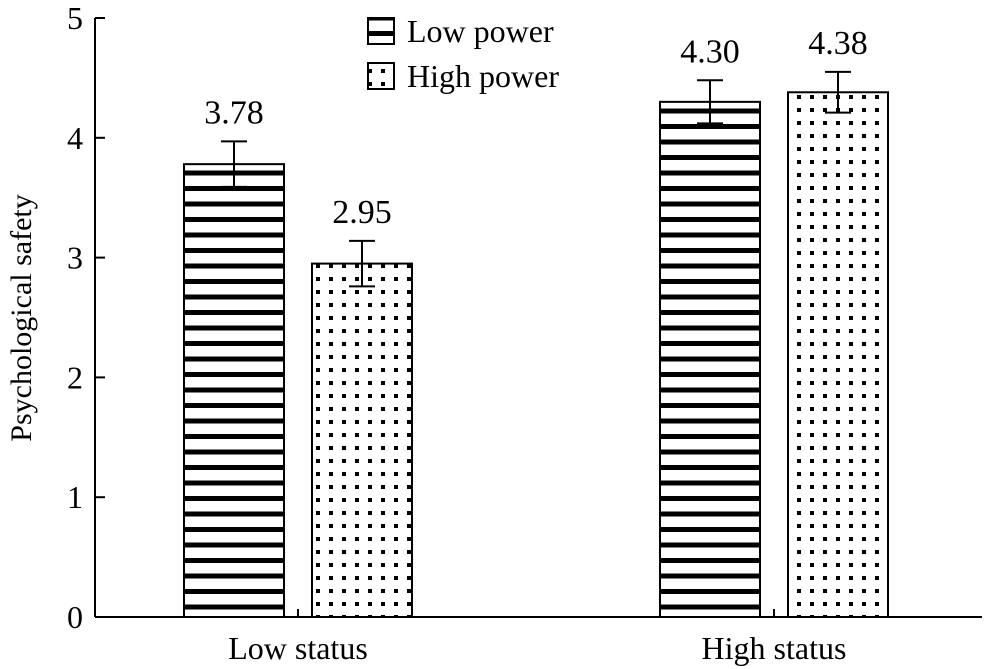  Describe the element at coordinates (234, 112) in the screenshot. I see `data-label: 3.78` at that location.